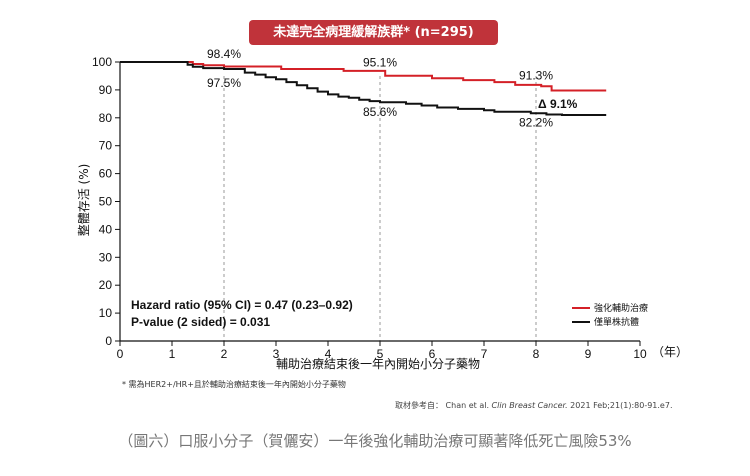  Describe the element at coordinates (536, 123) in the screenshot. I see `label-black-8y: 82.2%` at that location.